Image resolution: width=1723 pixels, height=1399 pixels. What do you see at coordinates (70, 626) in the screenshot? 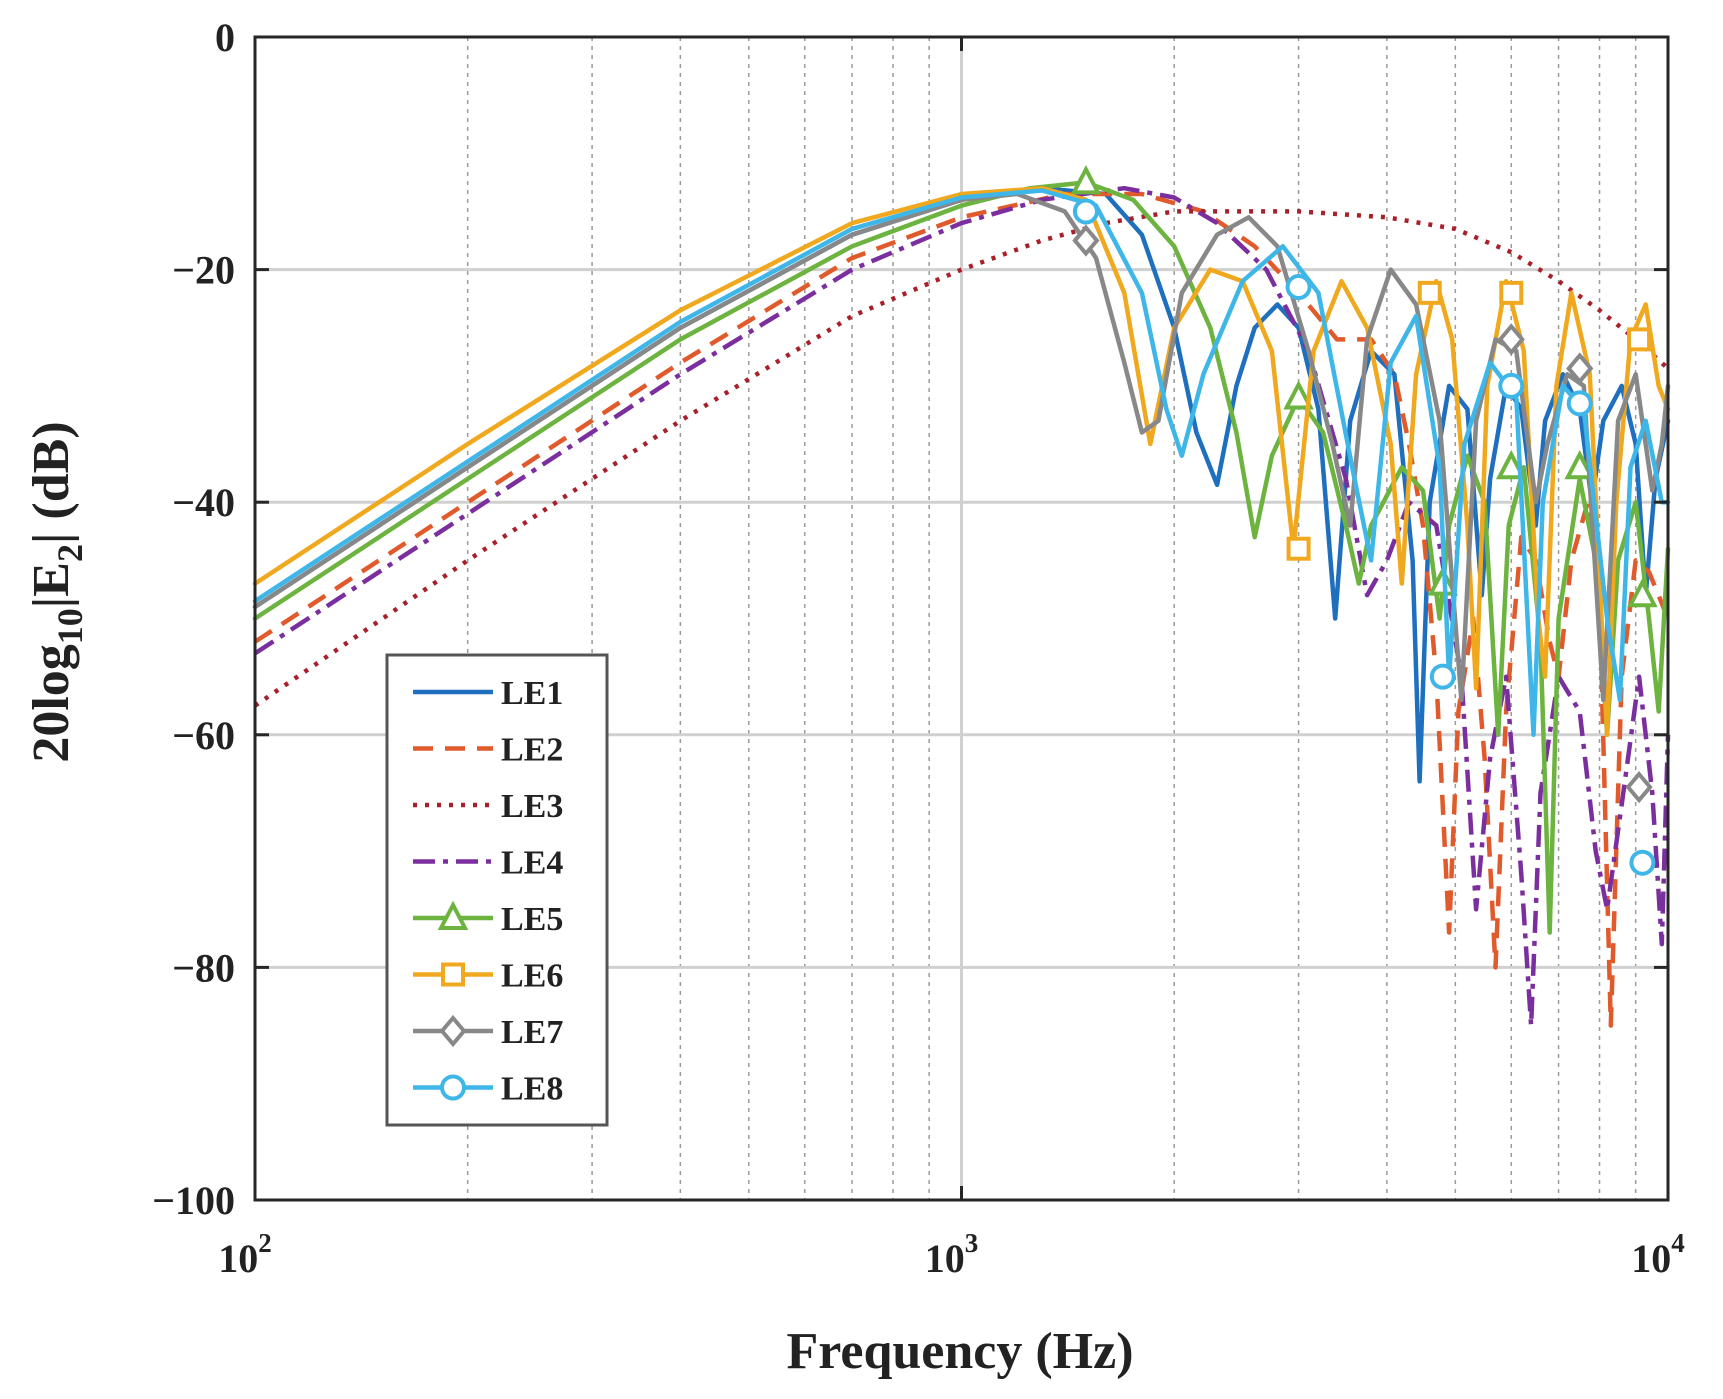
I see `y-label-sub1: 10` at bounding box center [70, 626].